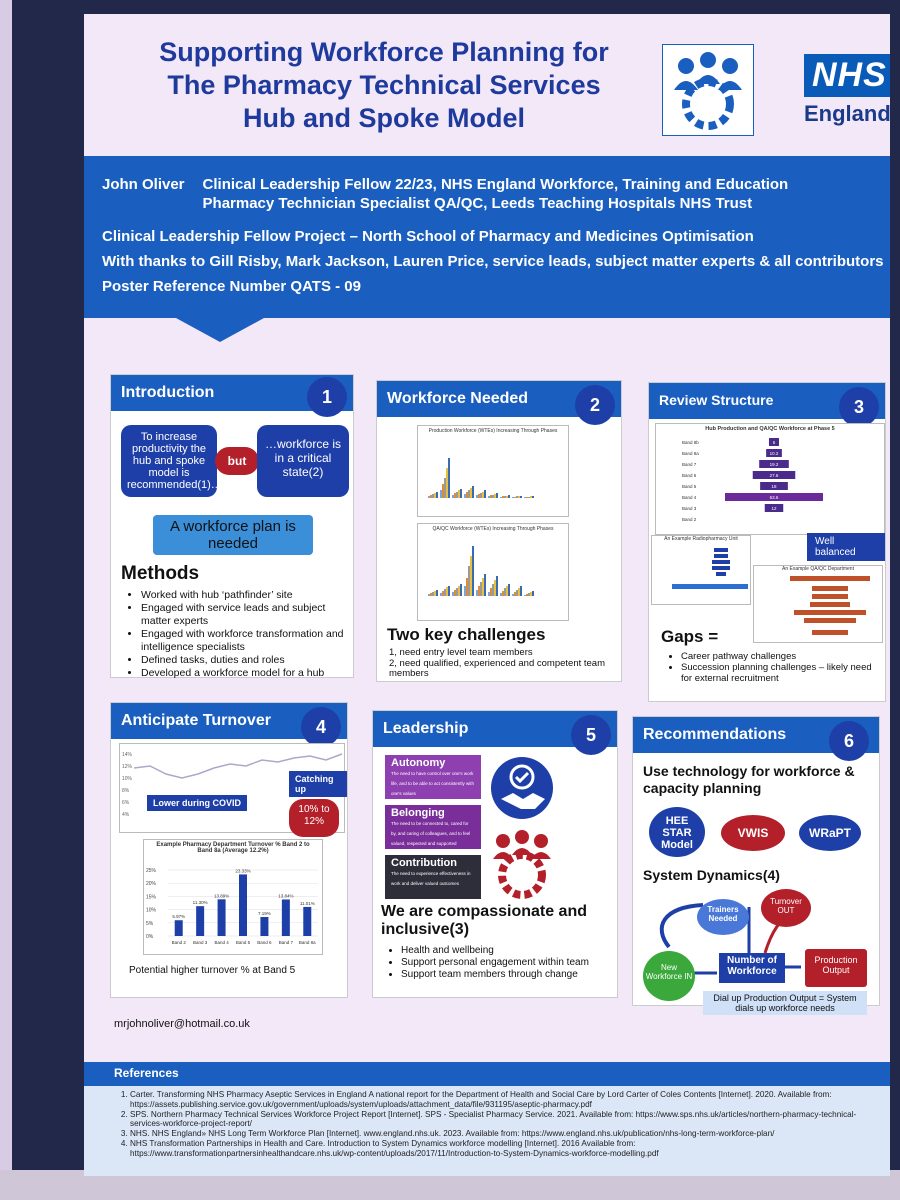  I want to click on intro-bubble-right: …workforce is in a critical state(2), so click(303, 461).